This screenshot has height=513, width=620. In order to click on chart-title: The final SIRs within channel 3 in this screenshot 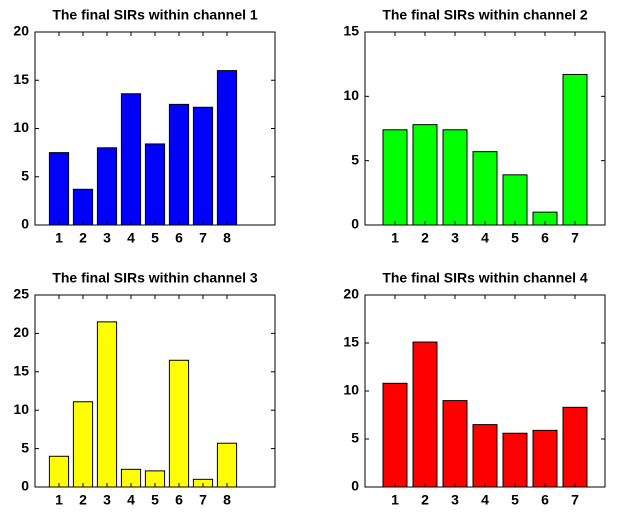, I will do `click(155, 278)`.